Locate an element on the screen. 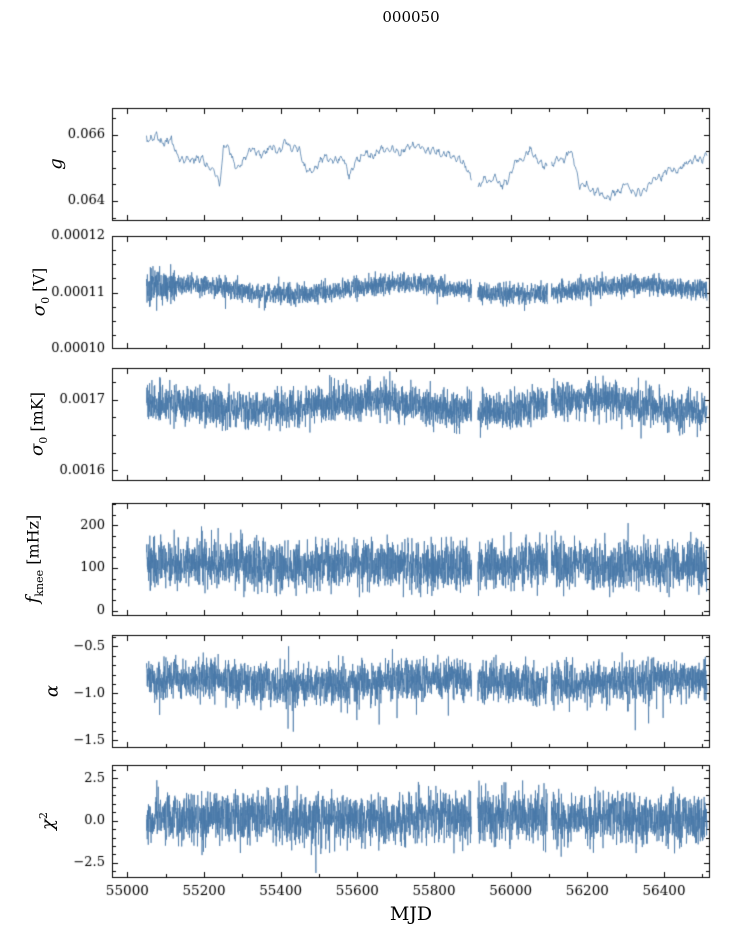 The width and height of the screenshot is (741, 944). y-axis-label-alpha: α is located at coordinates (52, 691).